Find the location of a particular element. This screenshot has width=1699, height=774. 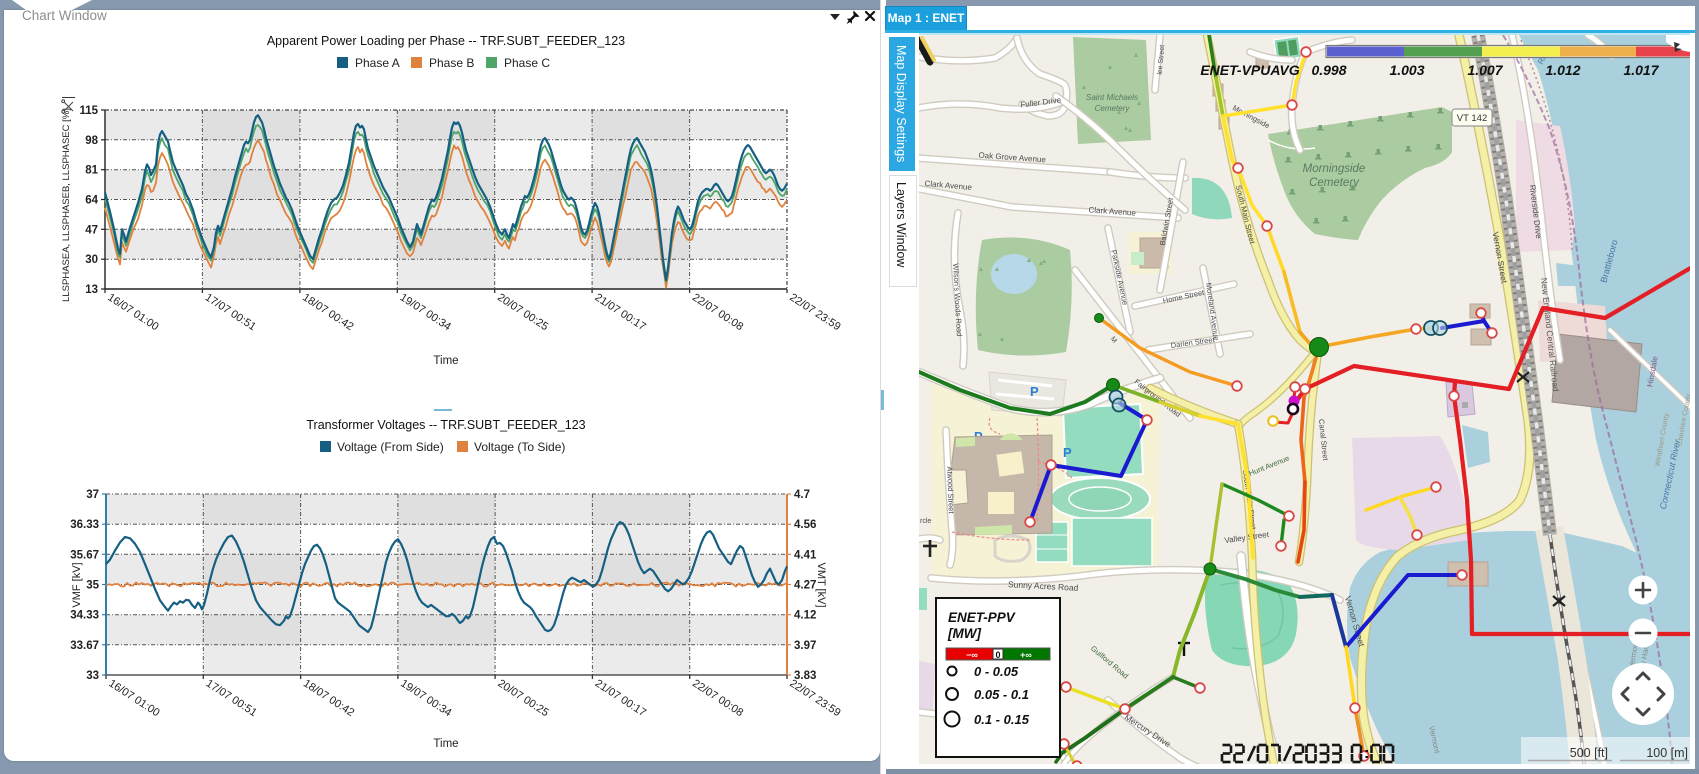

svg-text: 36.33 is located at coordinates (84, 525).